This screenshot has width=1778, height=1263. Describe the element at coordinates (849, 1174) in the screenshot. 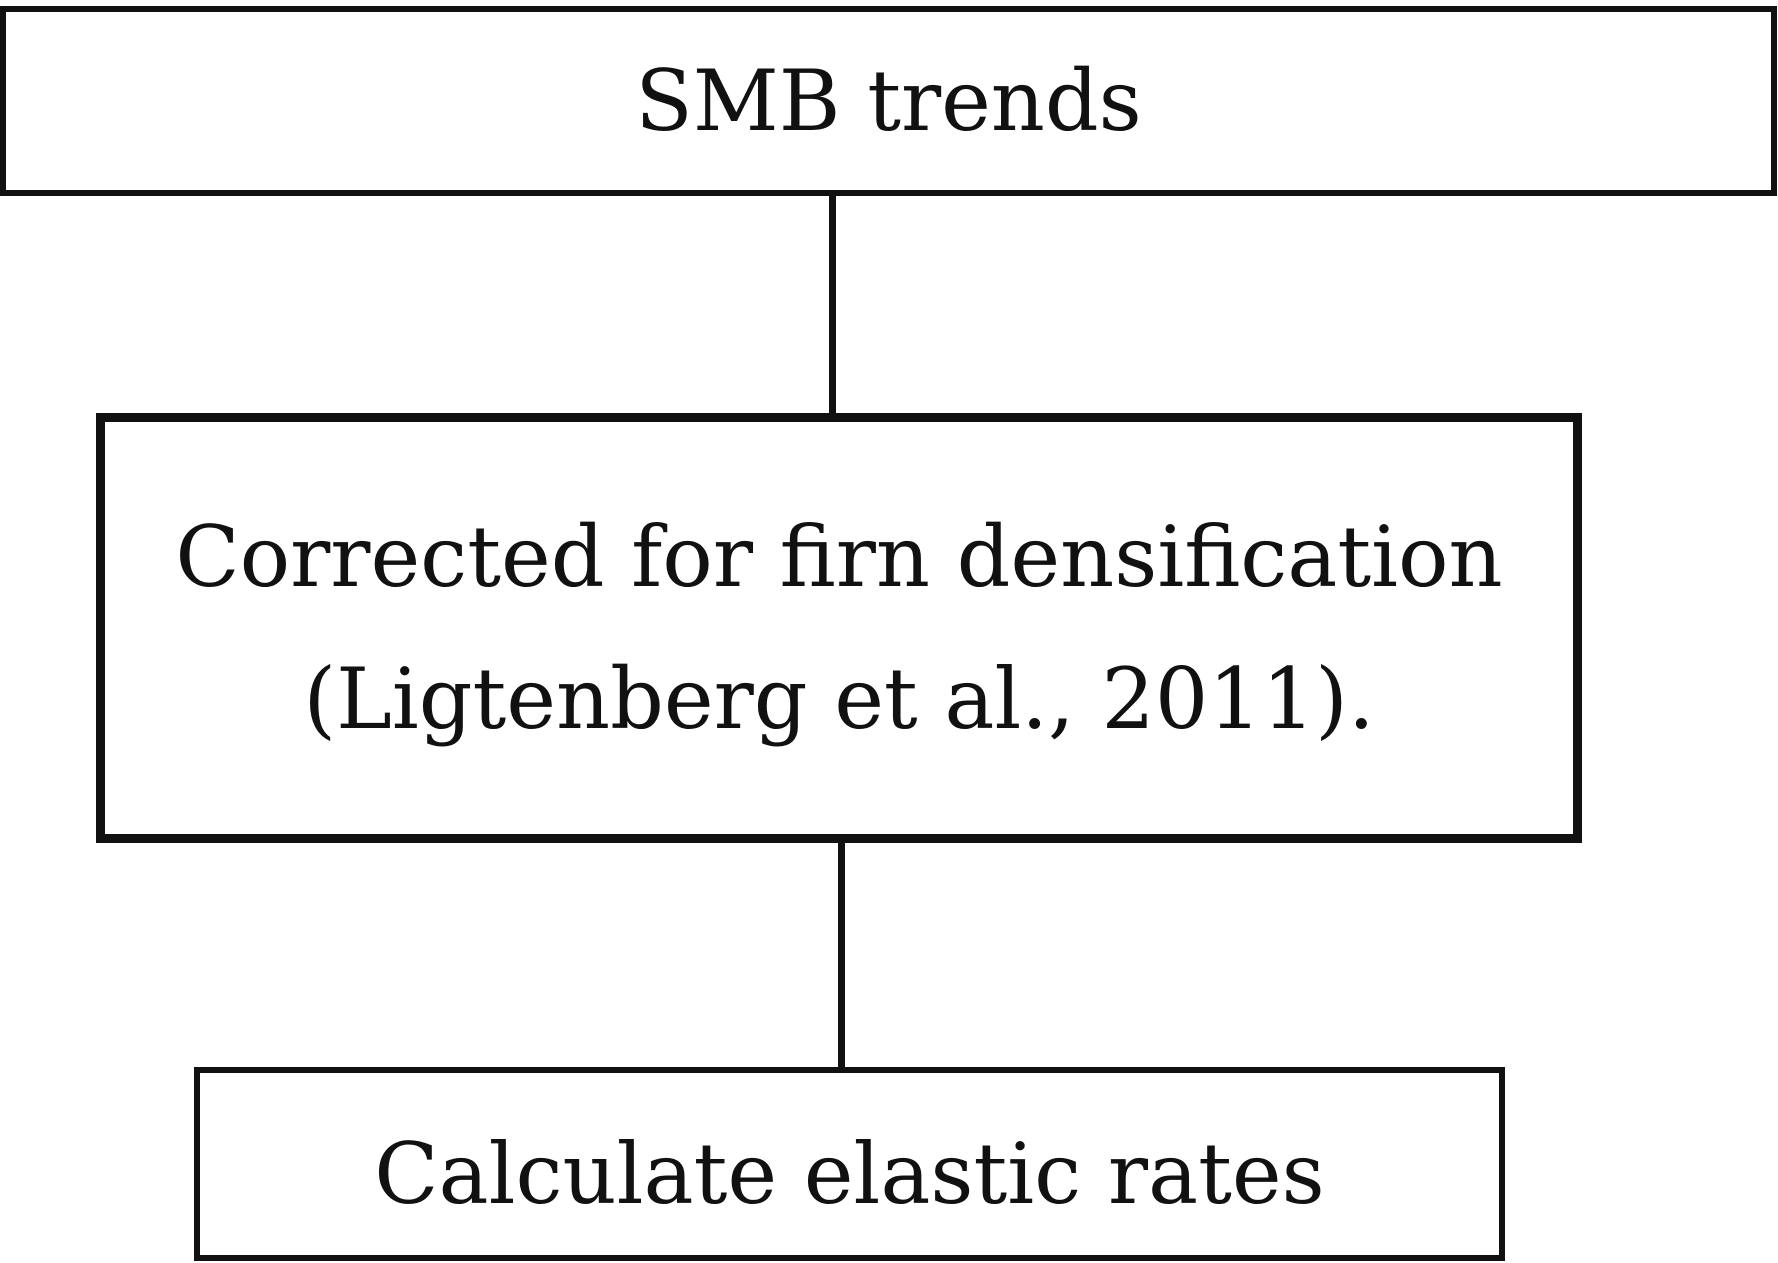

I see `node-elastic-rates-label: Calculate elastic rates` at that location.